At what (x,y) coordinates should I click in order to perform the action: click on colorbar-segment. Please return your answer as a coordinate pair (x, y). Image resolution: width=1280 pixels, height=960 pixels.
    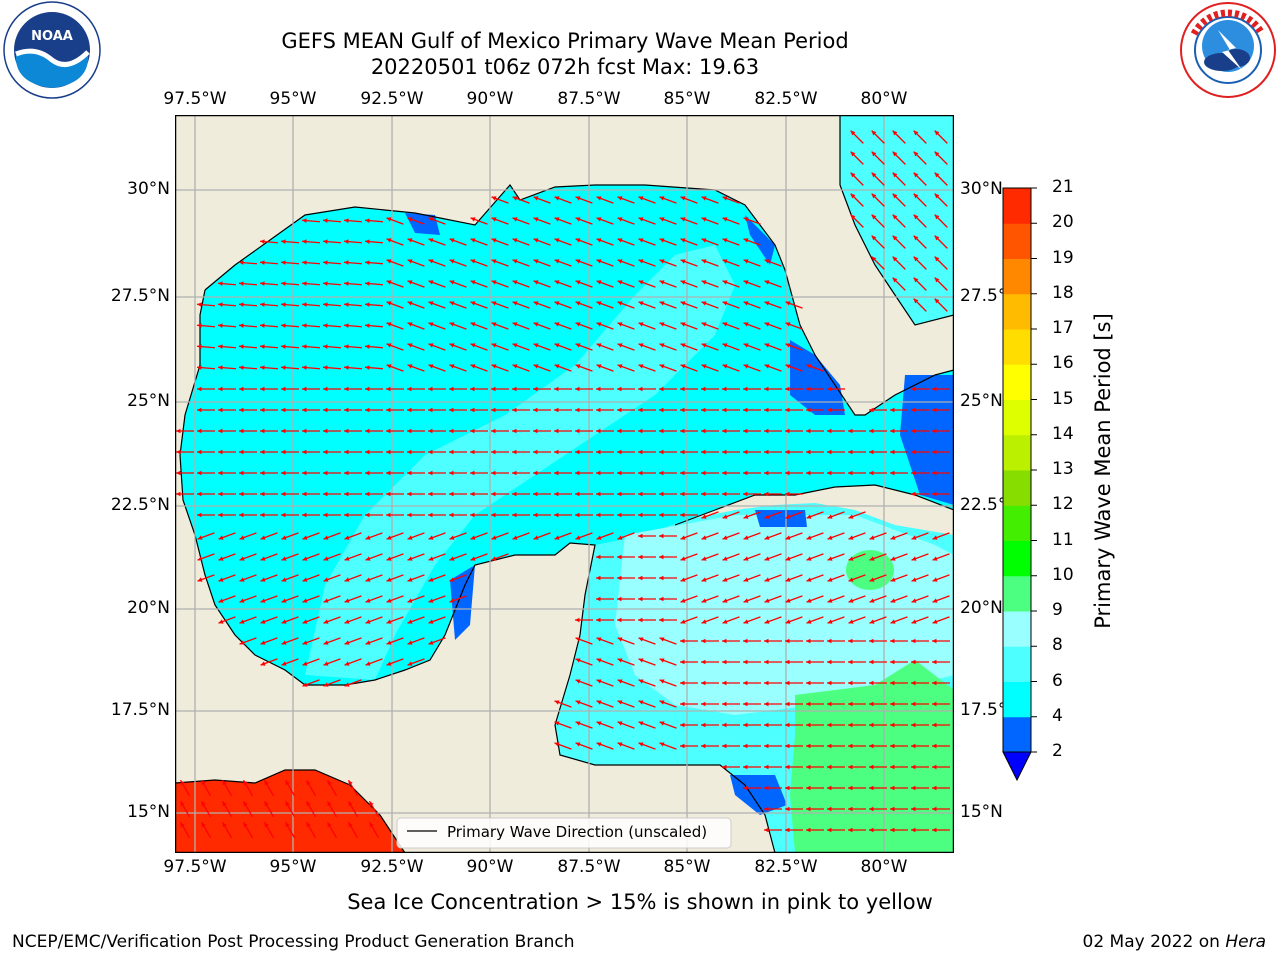
    Looking at the image, I should click on (1017, 382).